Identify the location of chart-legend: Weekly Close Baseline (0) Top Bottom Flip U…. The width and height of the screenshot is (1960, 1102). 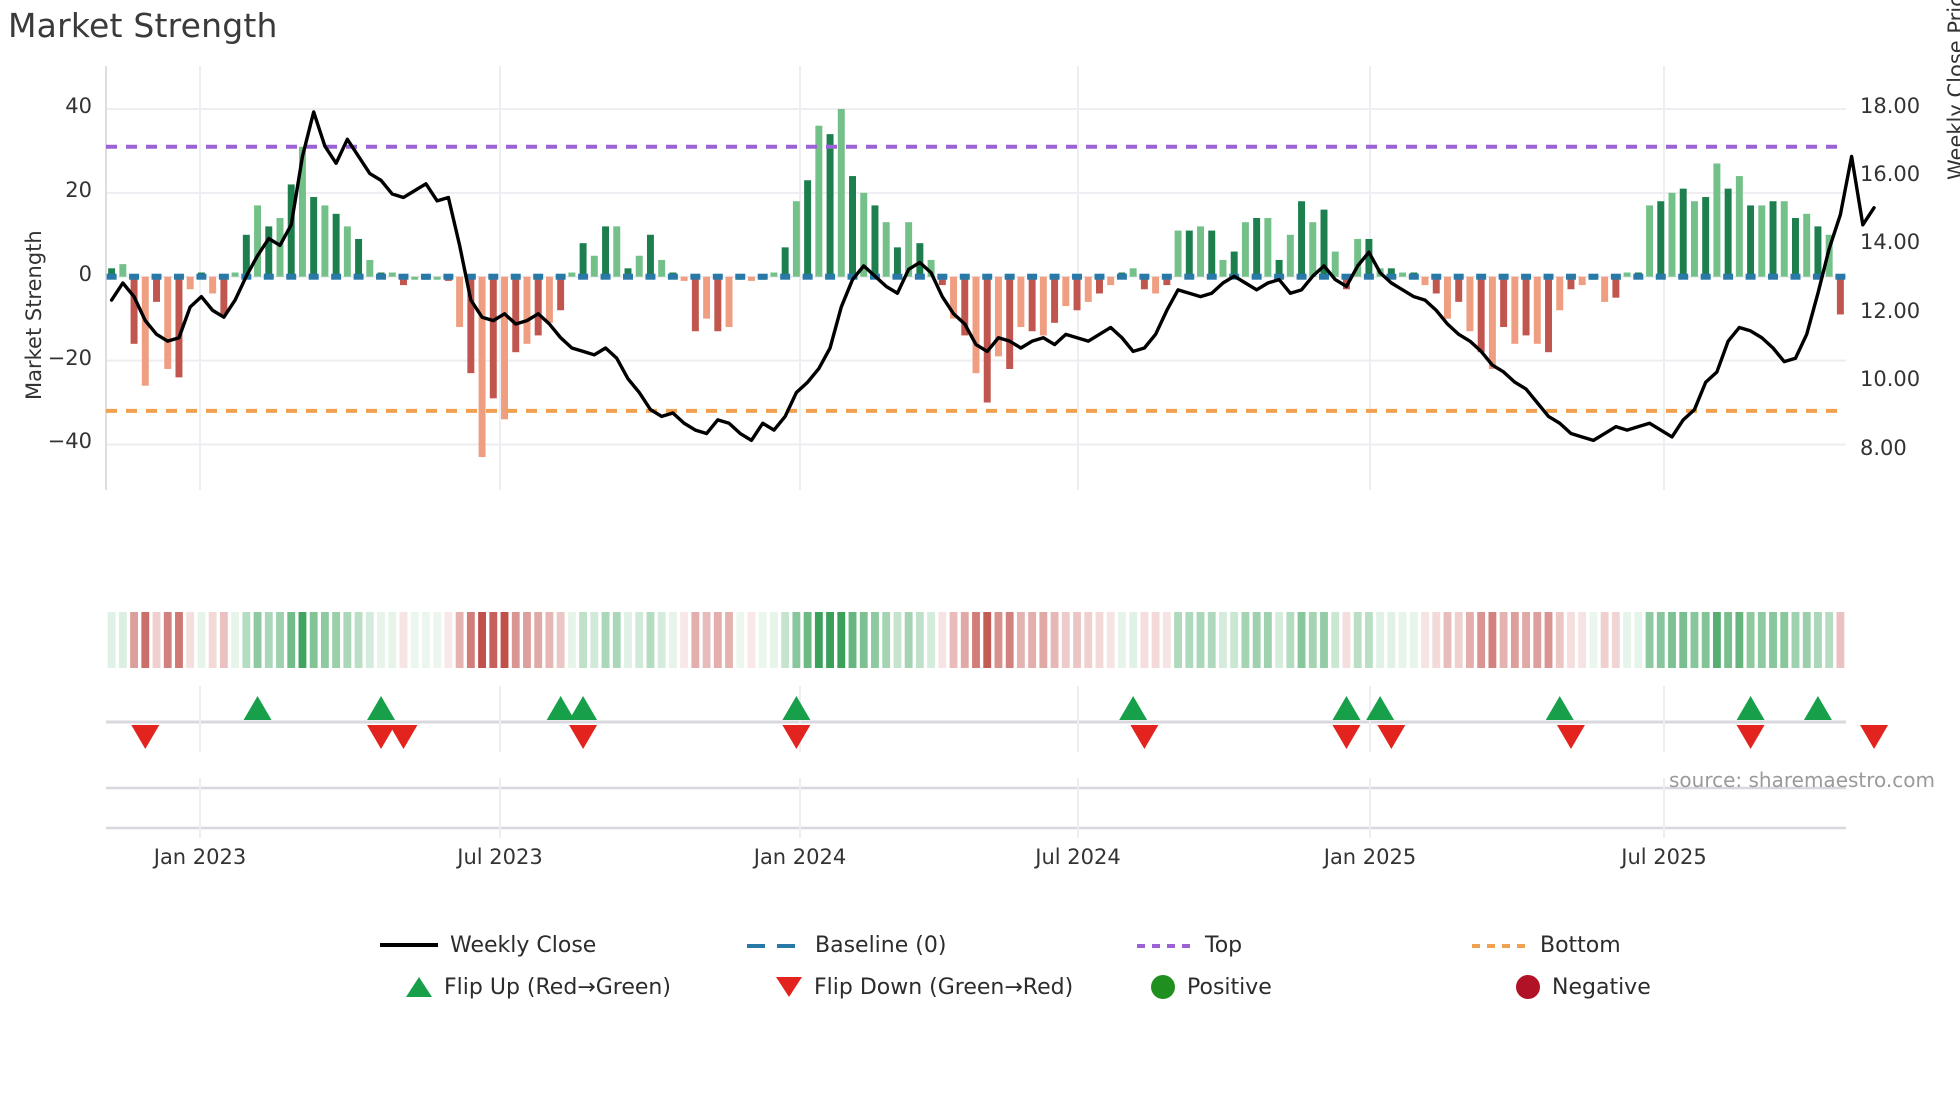
(980, 970).